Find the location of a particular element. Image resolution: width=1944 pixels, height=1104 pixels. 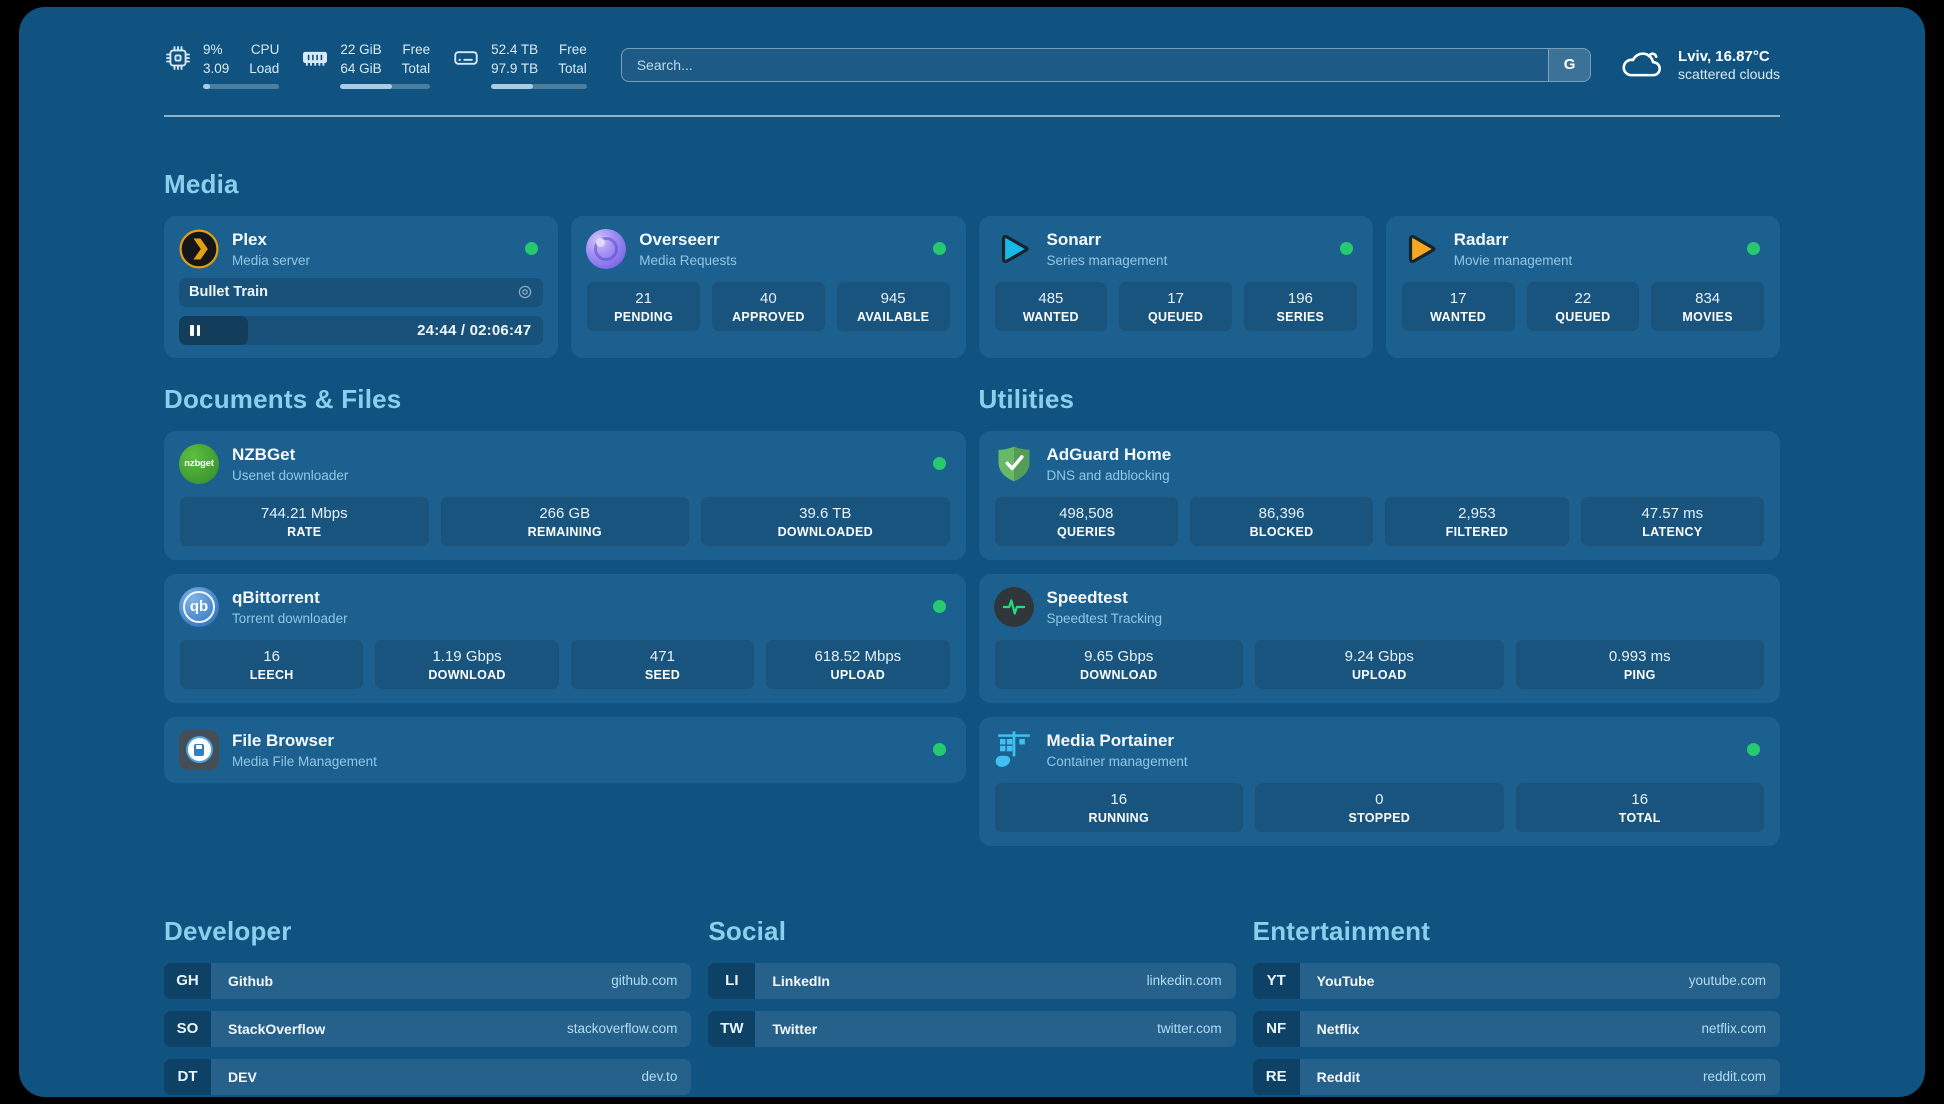

app-title: NZBGet is located at coordinates (264, 454).